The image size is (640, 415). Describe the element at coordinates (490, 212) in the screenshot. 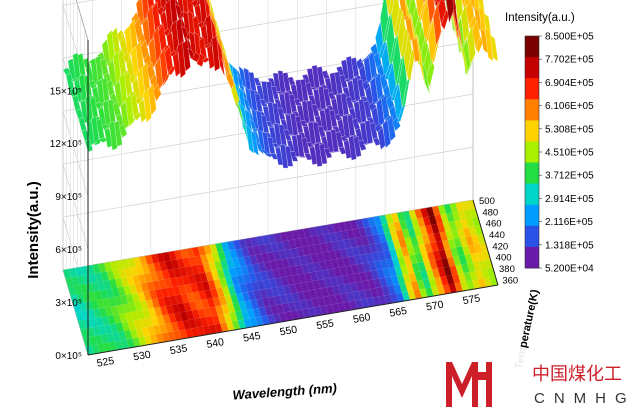

I see `temperature-tick-label: 480` at that location.